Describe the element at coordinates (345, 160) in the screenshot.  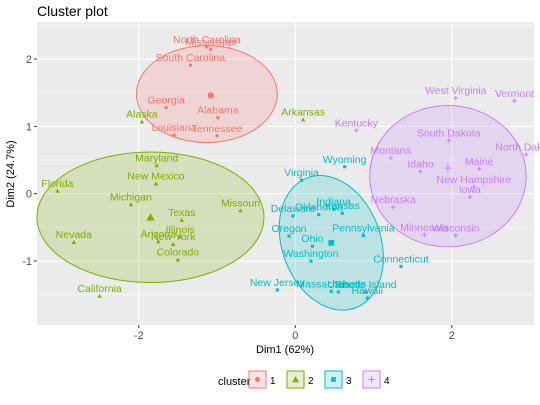
I see `cluster-3-point-label: Wyoming` at that location.